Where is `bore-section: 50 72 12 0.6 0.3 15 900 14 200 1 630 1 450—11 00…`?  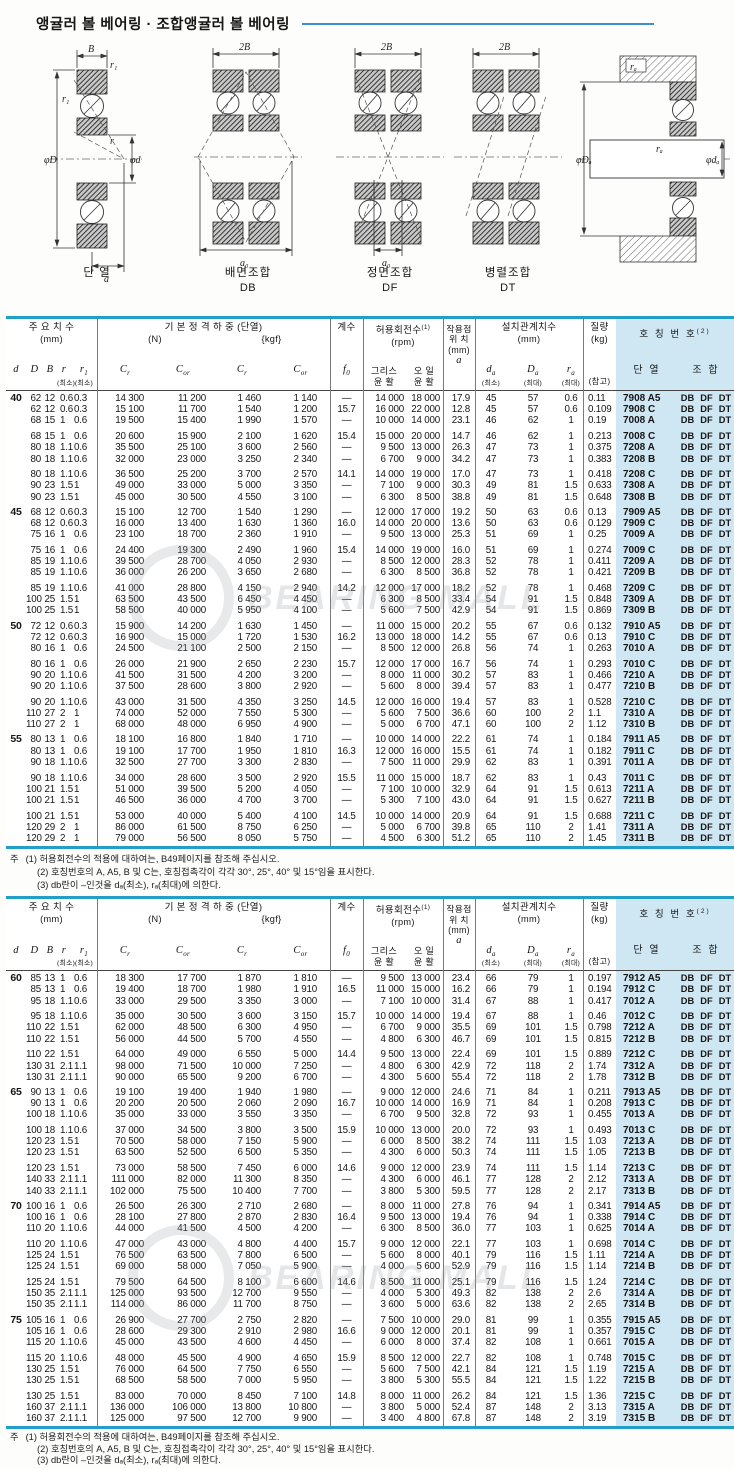
bore-section: 50 72 12 0.6 0.3 15 900 14 200 1 630 1 450—11 00… is located at coordinates (370, 676).